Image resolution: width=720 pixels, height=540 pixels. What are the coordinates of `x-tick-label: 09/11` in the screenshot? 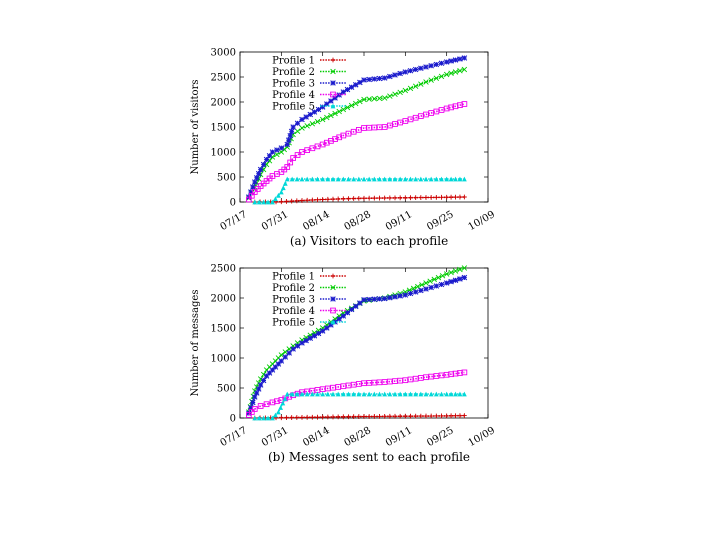 It's located at (399, 437).